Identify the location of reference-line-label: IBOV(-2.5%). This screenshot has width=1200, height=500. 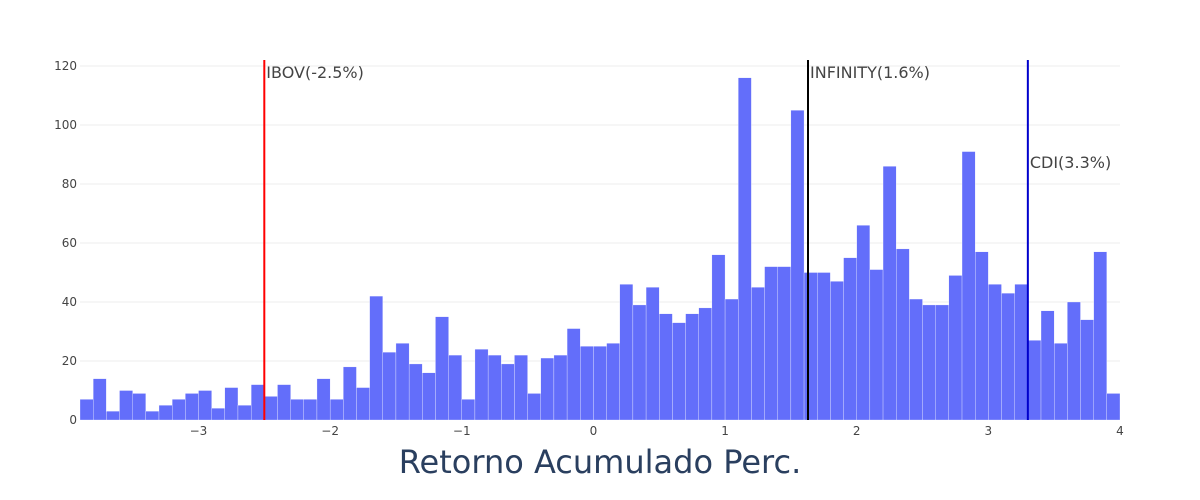
(315, 72).